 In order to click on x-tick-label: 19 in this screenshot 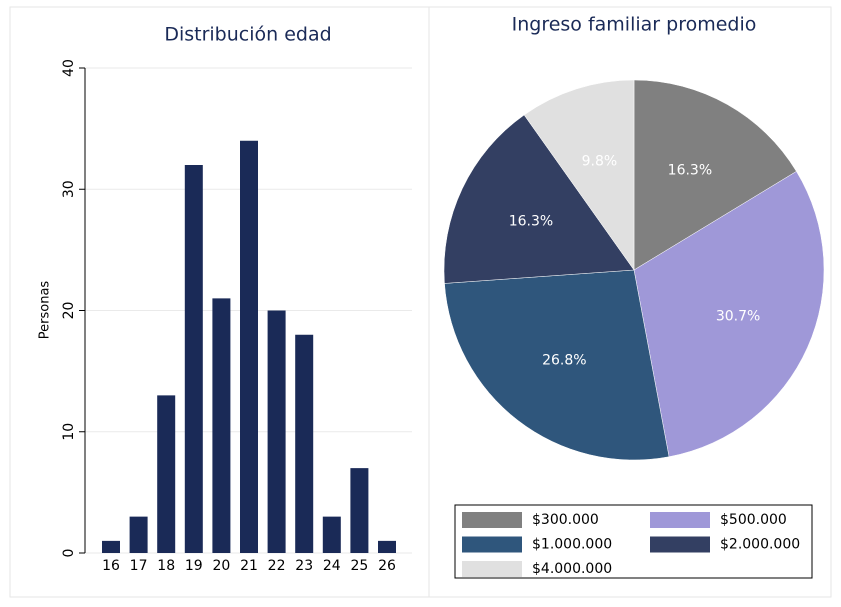, I will do `click(194, 566)`.